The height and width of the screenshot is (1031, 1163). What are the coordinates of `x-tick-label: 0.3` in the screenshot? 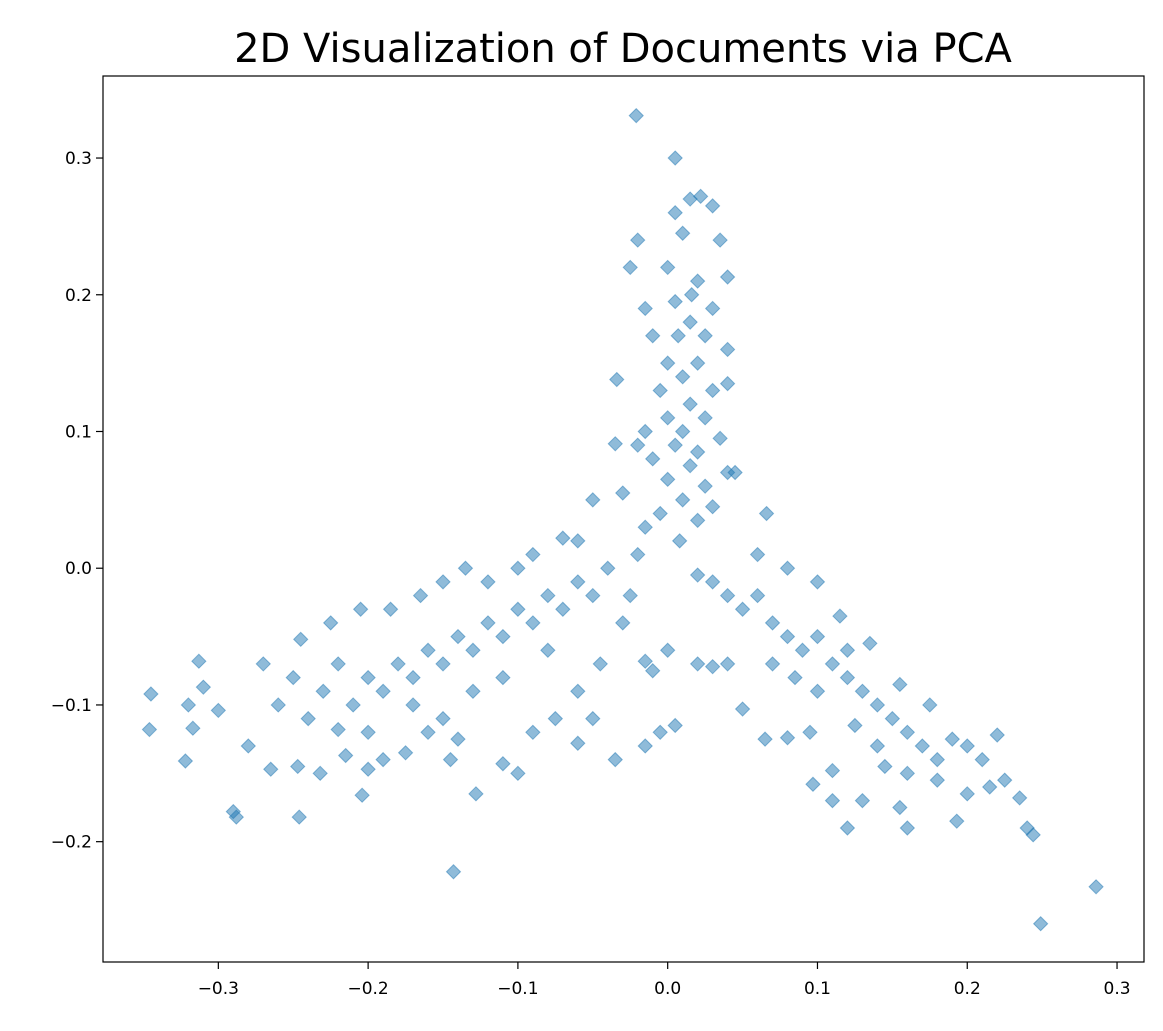 It's located at (1117, 989).